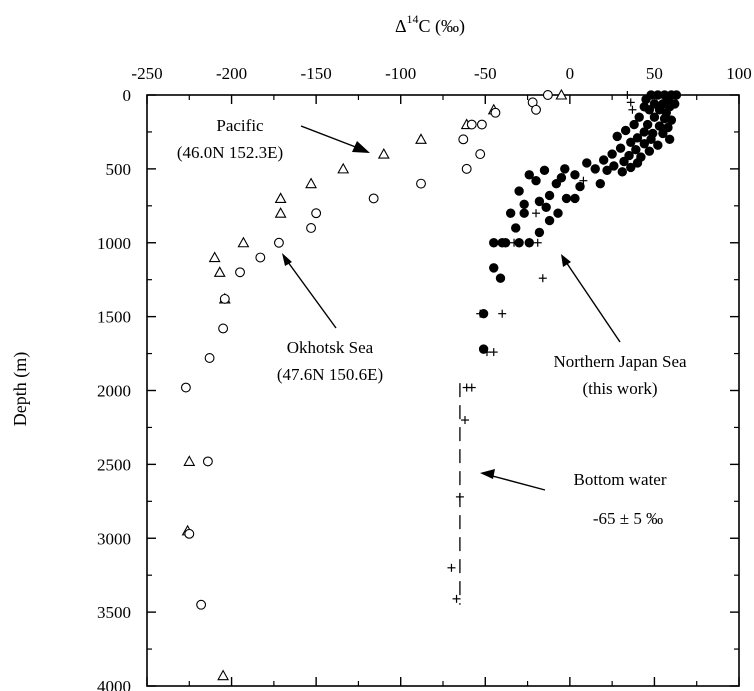  Describe the element at coordinates (566, 260) in the screenshot. I see `annotation-japan-sea-arrowhead` at that location.